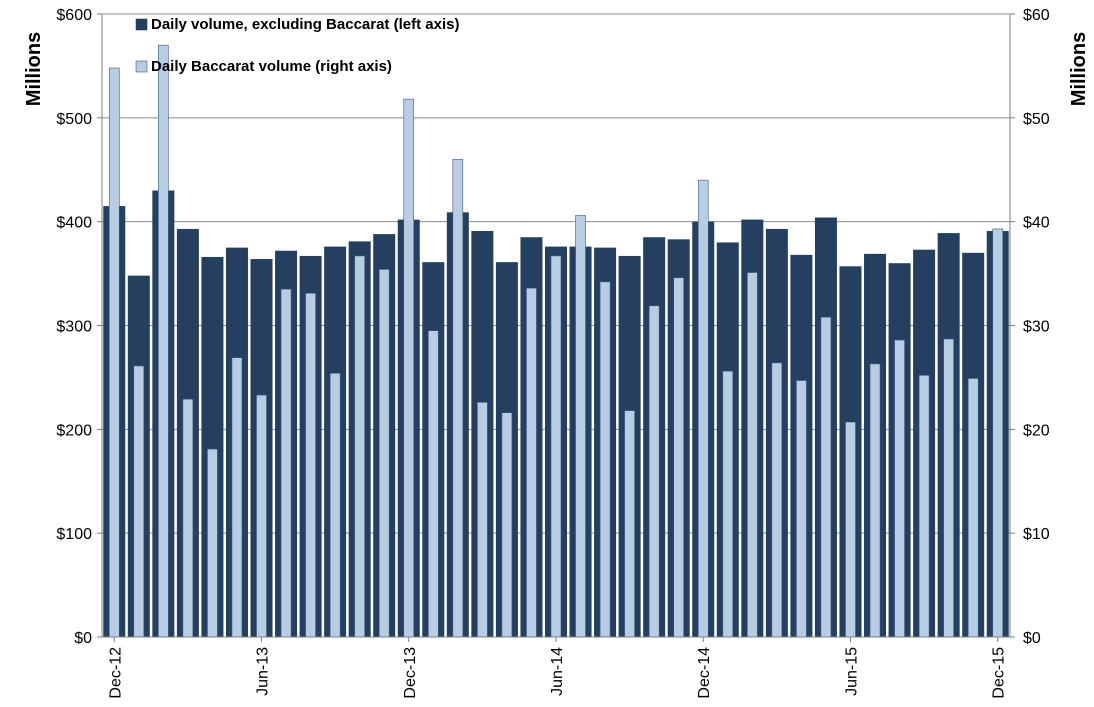 The image size is (1094, 707). I want to click on x-tick-label: Jun-15, so click(851, 671).